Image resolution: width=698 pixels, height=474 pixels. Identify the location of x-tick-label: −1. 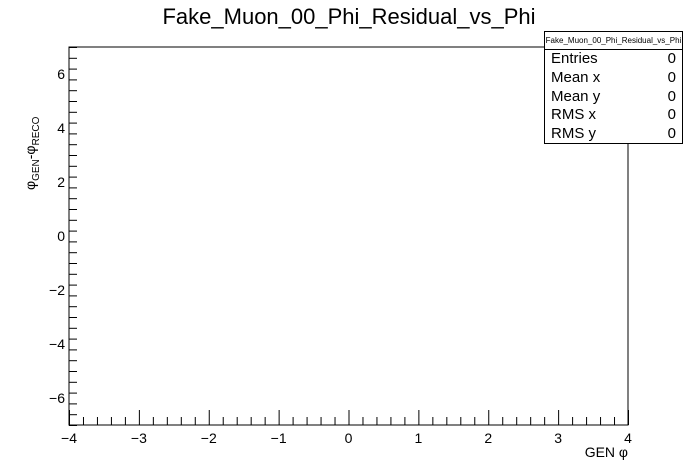
(279, 438).